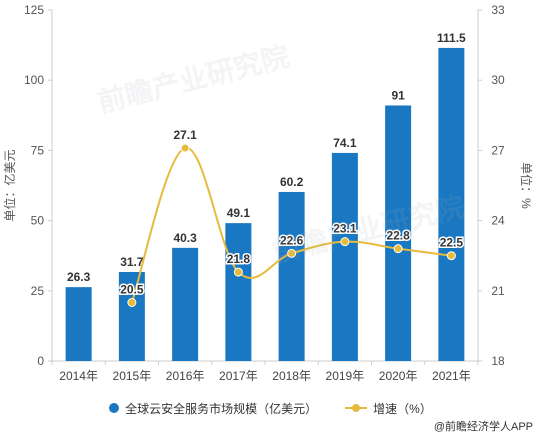 This screenshot has height=437, width=541. Describe the element at coordinates (38, 221) in the screenshot. I see `y-tick-left-label: 50` at that location.